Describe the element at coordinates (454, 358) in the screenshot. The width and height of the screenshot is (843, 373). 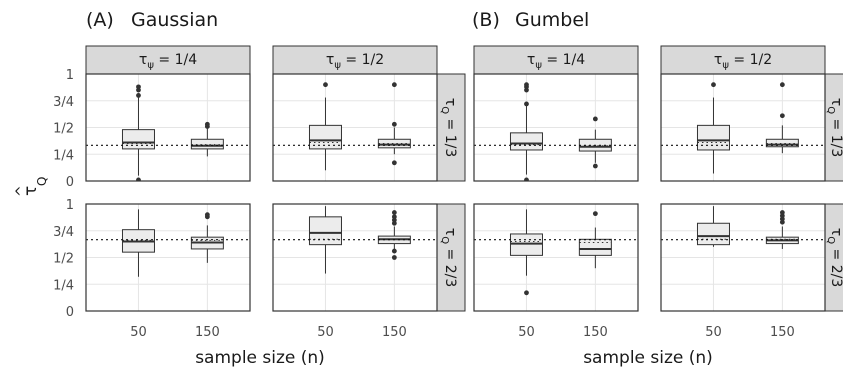
I see `x-axis-titles: sample size (n) sample size (n)` at that location.